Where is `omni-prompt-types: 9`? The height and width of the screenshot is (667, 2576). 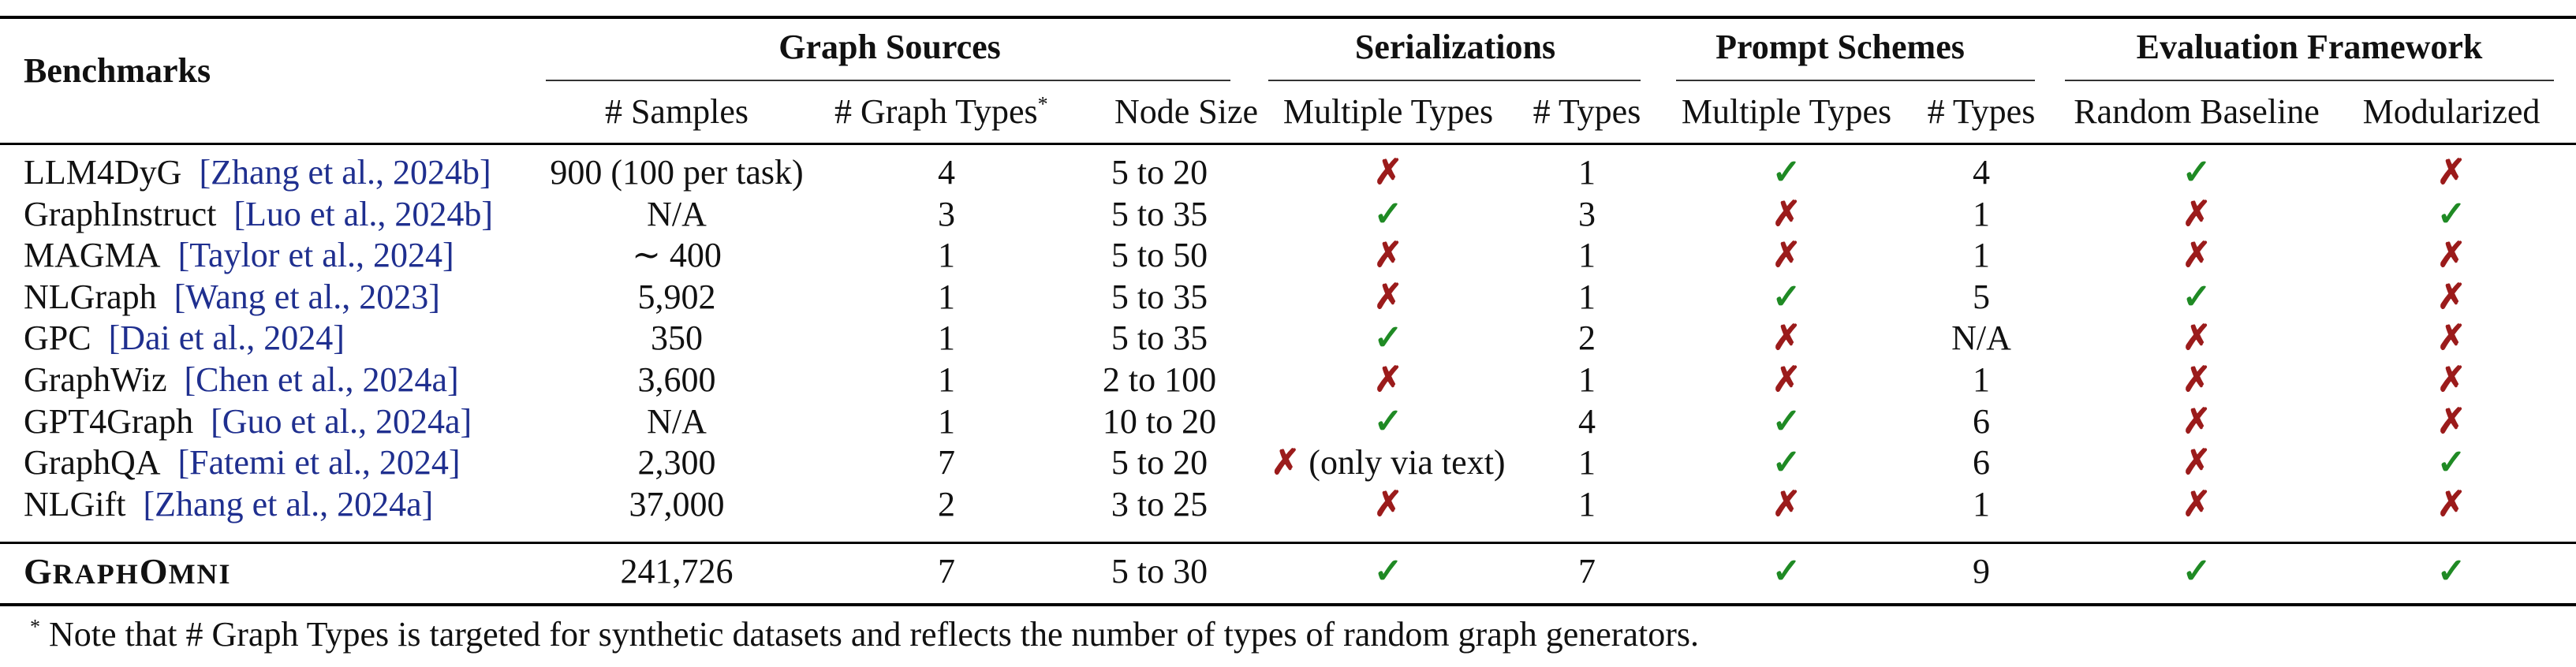
omni-prompt-types: 9 is located at coordinates (1981, 571).